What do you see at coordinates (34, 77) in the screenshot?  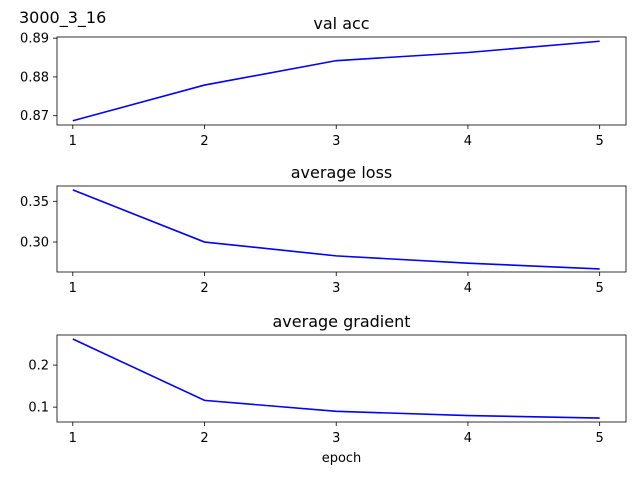 I see `y-tick-label: 0.88` at bounding box center [34, 77].